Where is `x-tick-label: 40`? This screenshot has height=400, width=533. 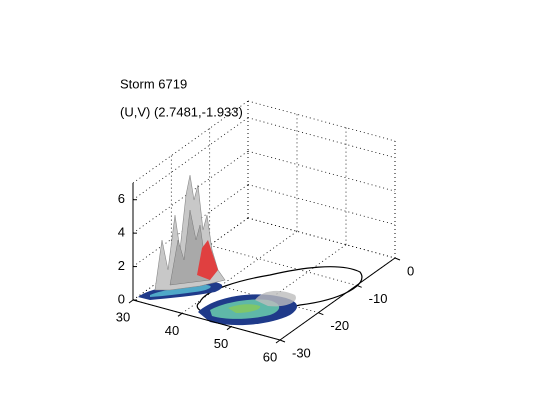
x-tick-label: 40 is located at coordinates (172, 330).